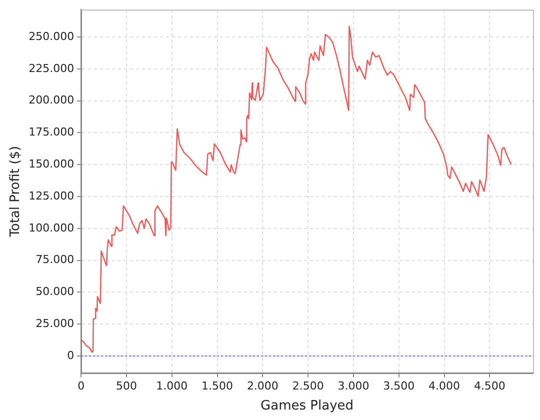  I want to click on x-tick-label: 2.000, so click(262, 386).